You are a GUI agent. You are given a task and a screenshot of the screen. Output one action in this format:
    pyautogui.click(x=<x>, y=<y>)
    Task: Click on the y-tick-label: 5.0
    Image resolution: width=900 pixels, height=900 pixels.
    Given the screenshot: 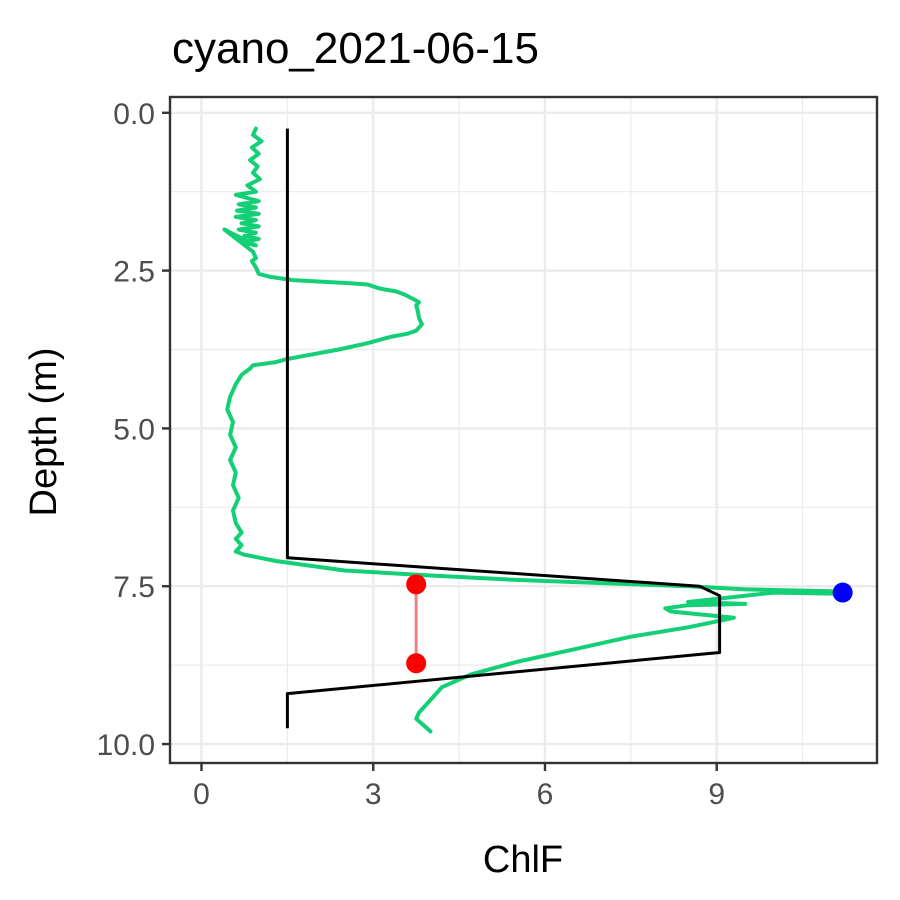 What is the action you would take?
    pyautogui.click(x=134, y=429)
    